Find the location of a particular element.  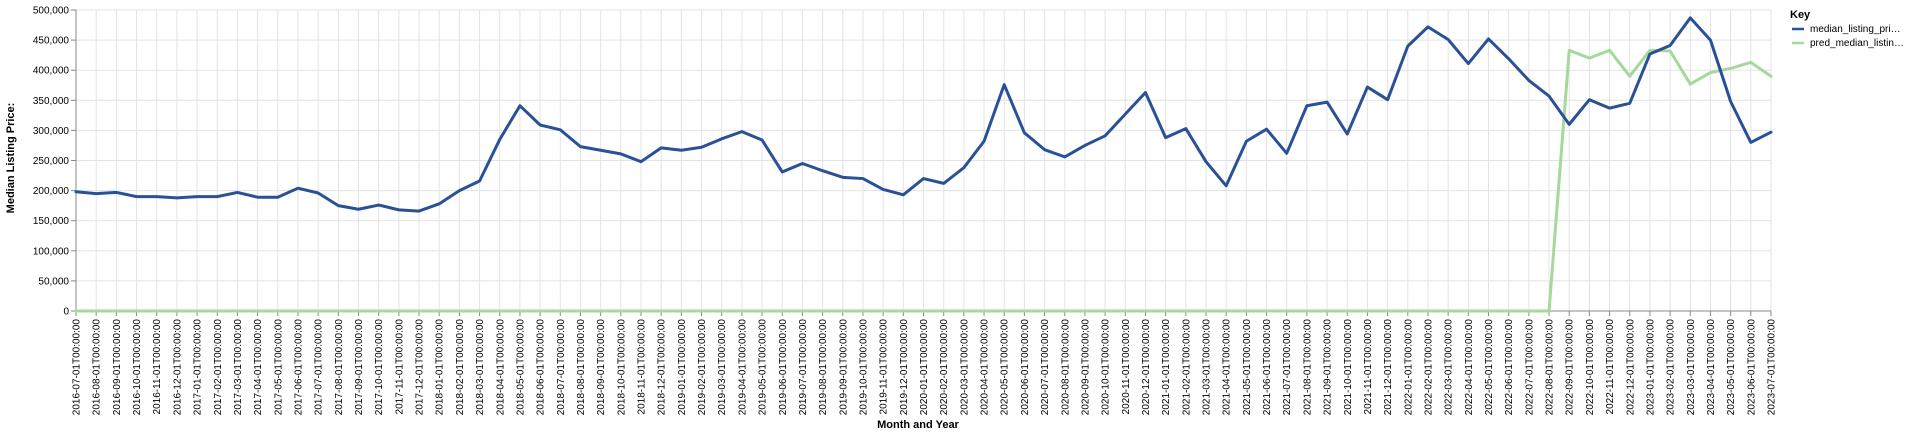

x-tick-label: 2017-01-01T00:00:00 is located at coordinates (198, 367).